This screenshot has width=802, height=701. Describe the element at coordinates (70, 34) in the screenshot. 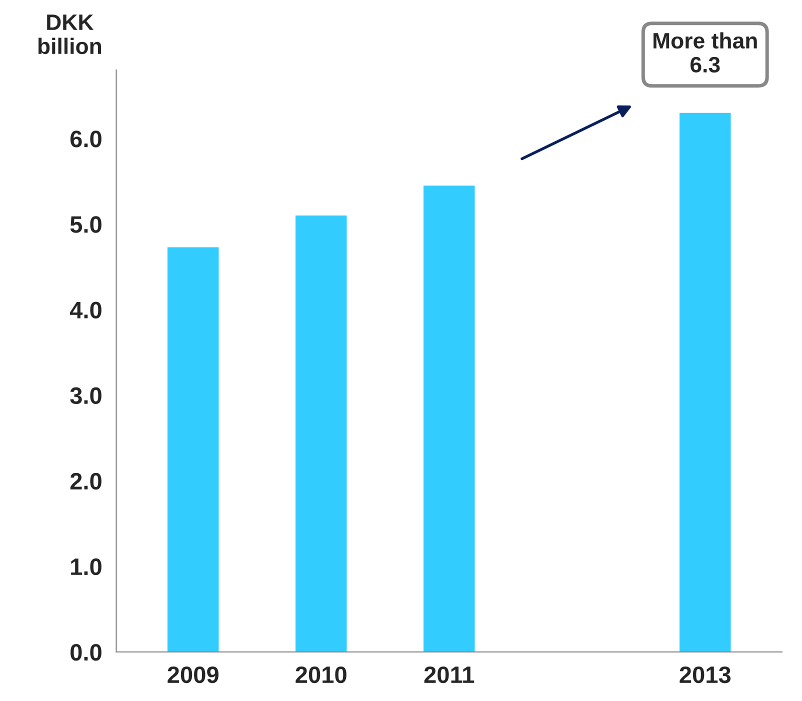

I see `y-axis-title: DKK billion` at that location.